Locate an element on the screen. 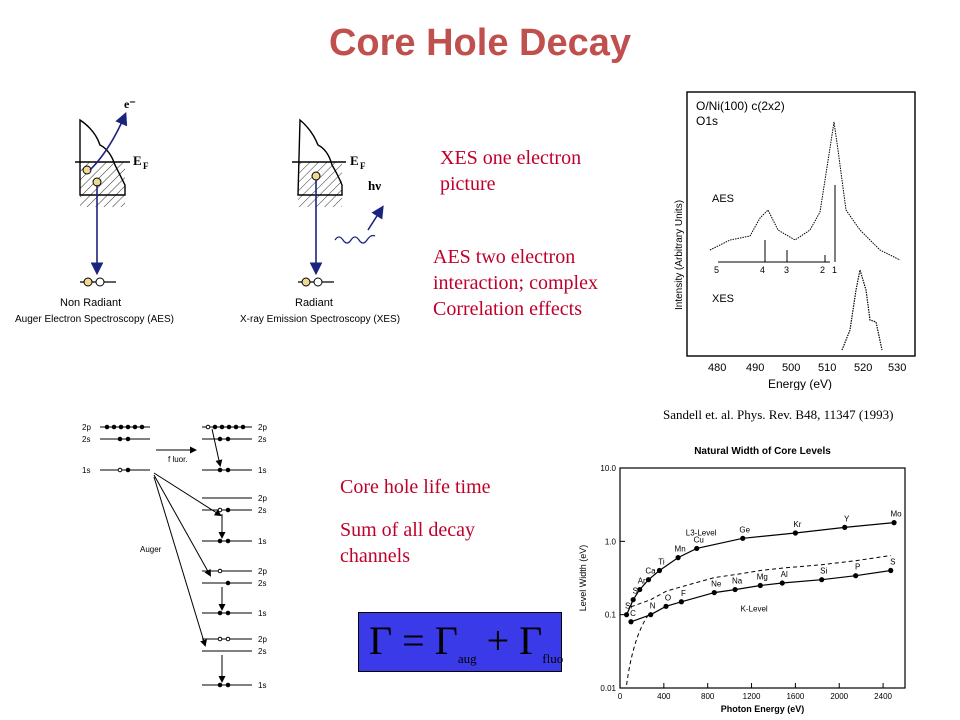 The image size is (960, 720). photon-label: hν is located at coordinates (374, 185).